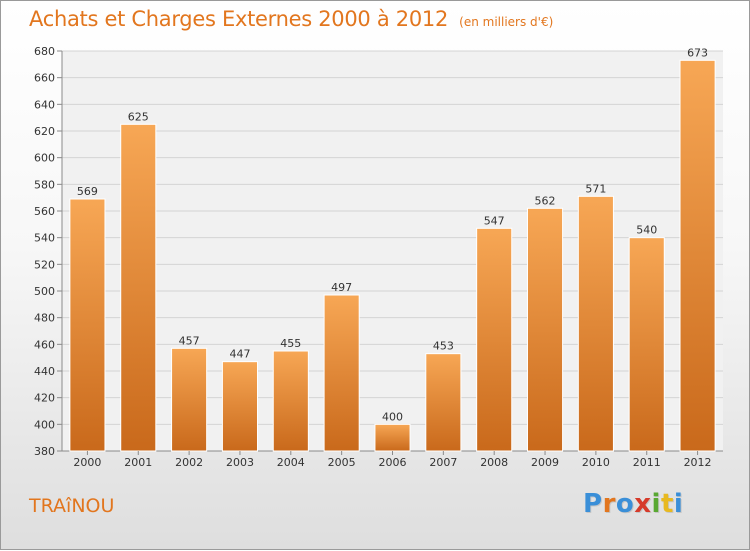 This screenshot has height=551, width=750. What do you see at coordinates (44, 238) in the screenshot?
I see `y-tick-label: 540` at bounding box center [44, 238].